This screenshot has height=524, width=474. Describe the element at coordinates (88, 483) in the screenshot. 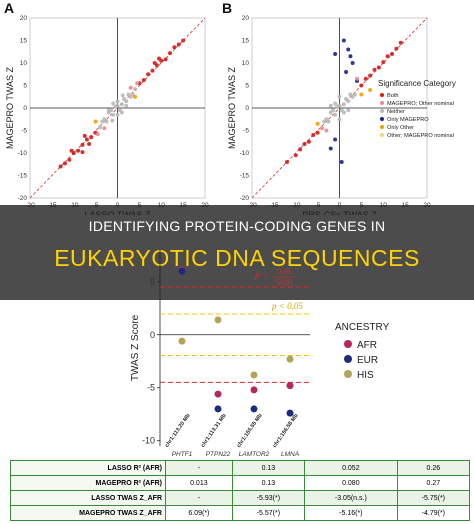

I see `row-label: MAGEPRO R² (AFR)` at that location.